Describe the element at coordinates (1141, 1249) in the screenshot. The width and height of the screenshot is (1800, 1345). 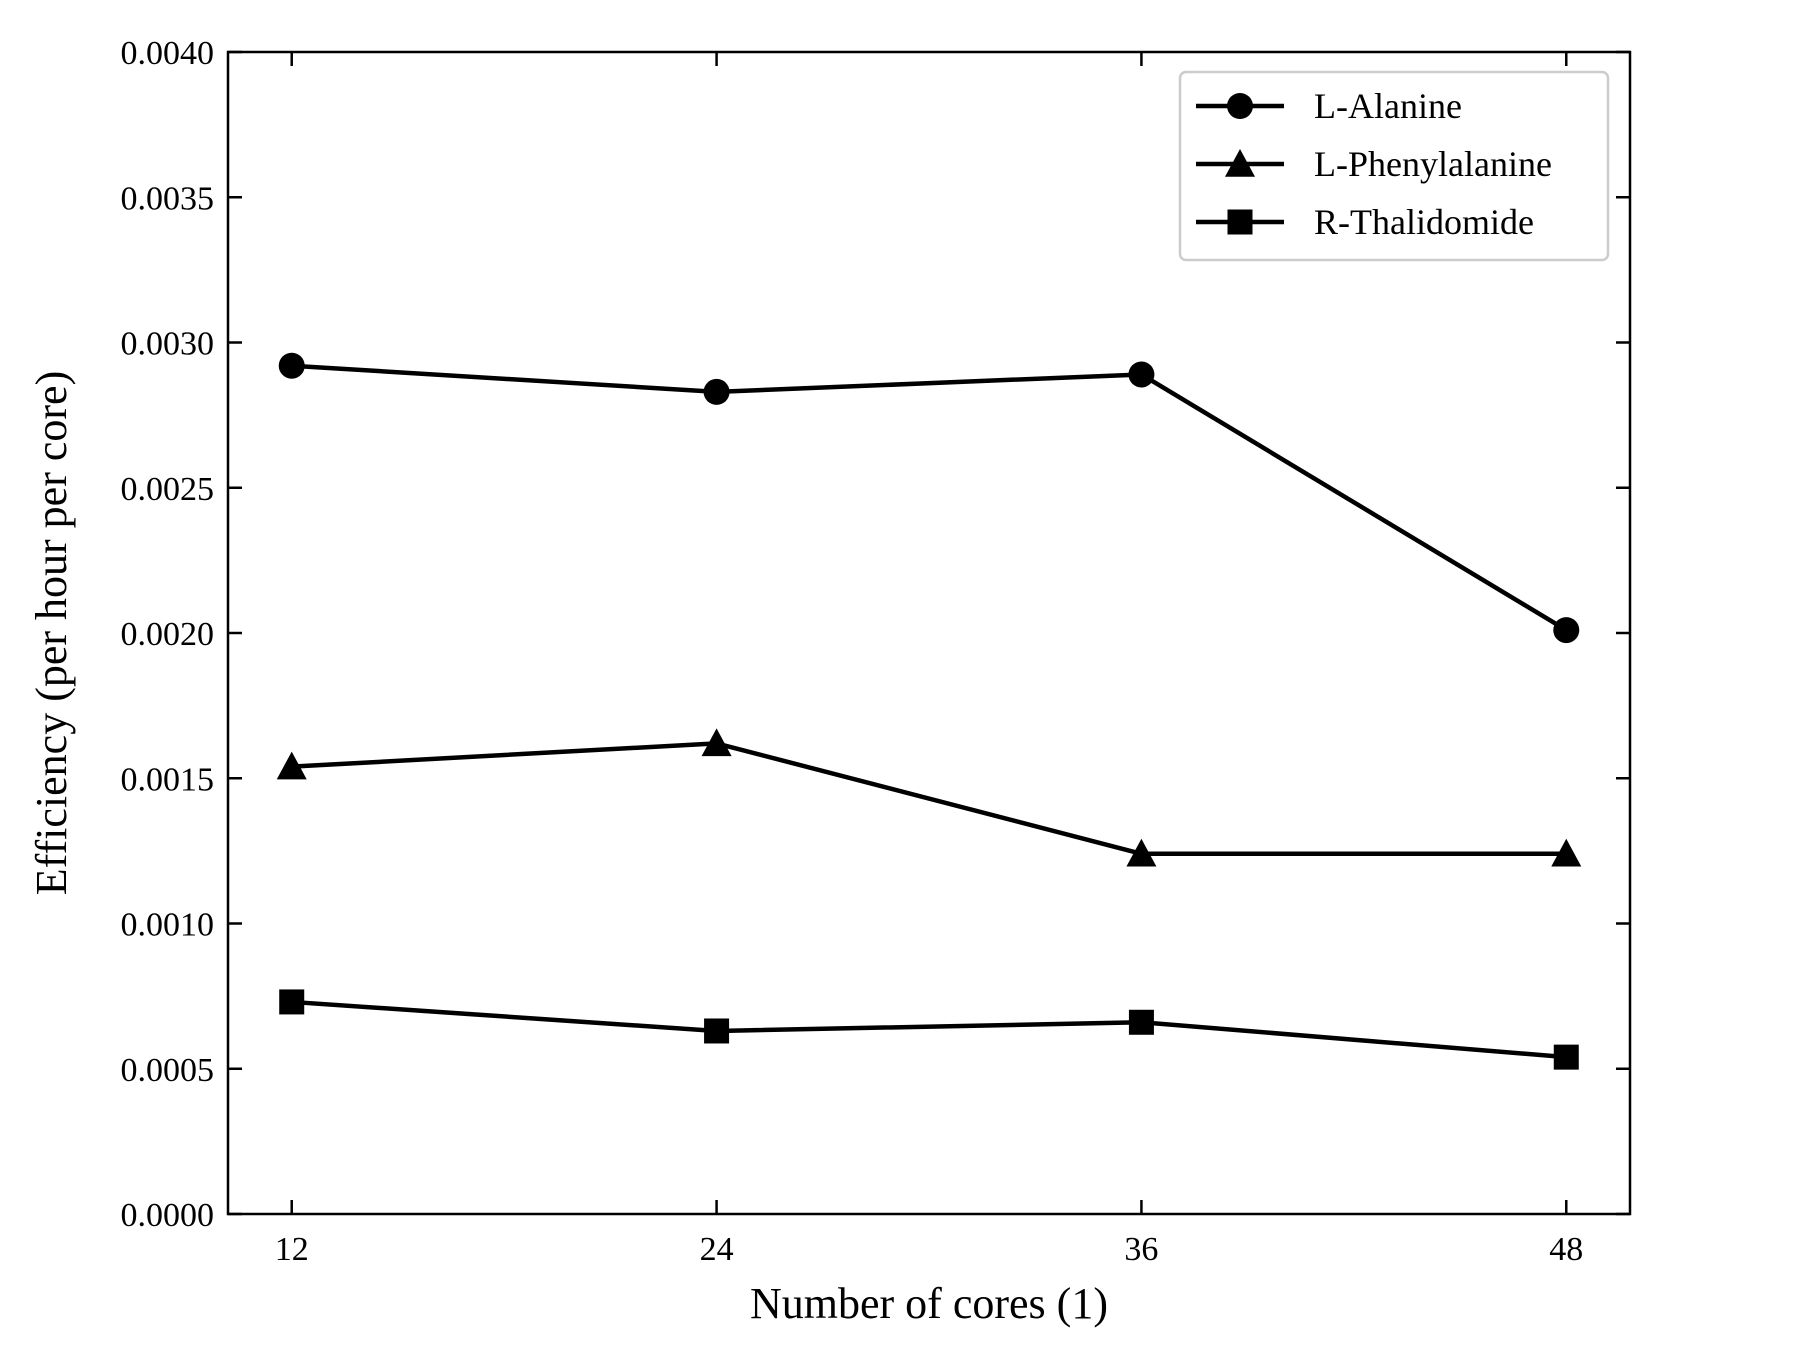
I see `x-tick-label: 36` at that location.